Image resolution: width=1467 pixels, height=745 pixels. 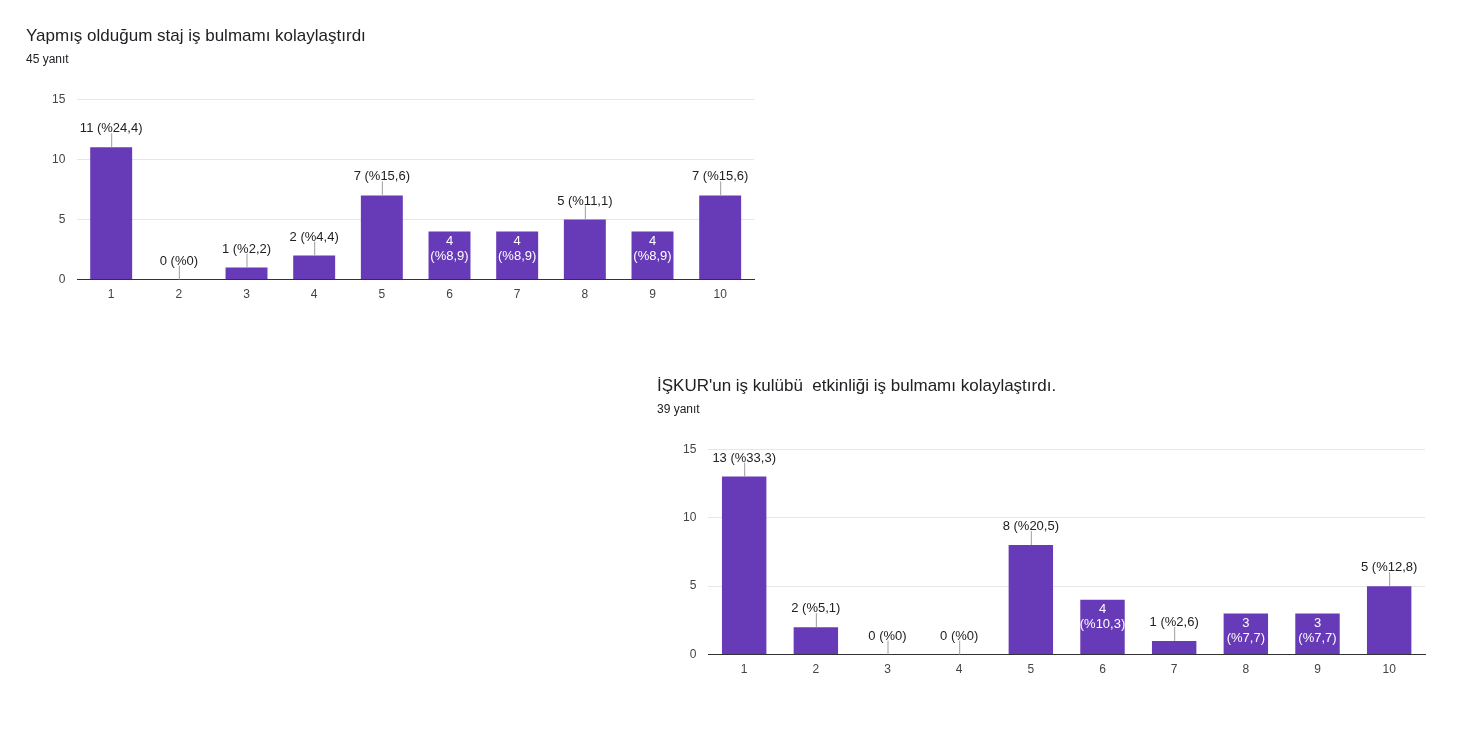 I want to click on data-label: 5 (%12,8), so click(x=1389, y=567).